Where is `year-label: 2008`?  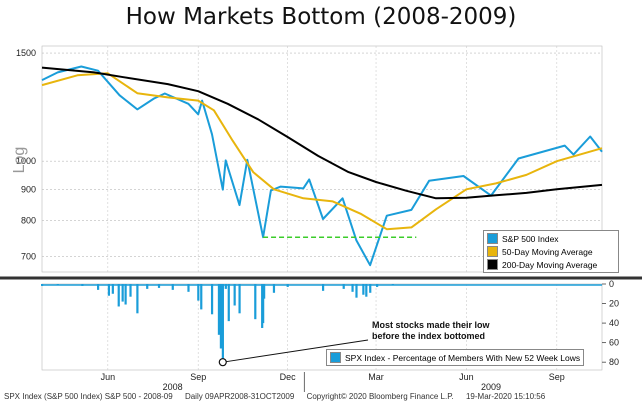
year-label: 2008 is located at coordinates (173, 387).